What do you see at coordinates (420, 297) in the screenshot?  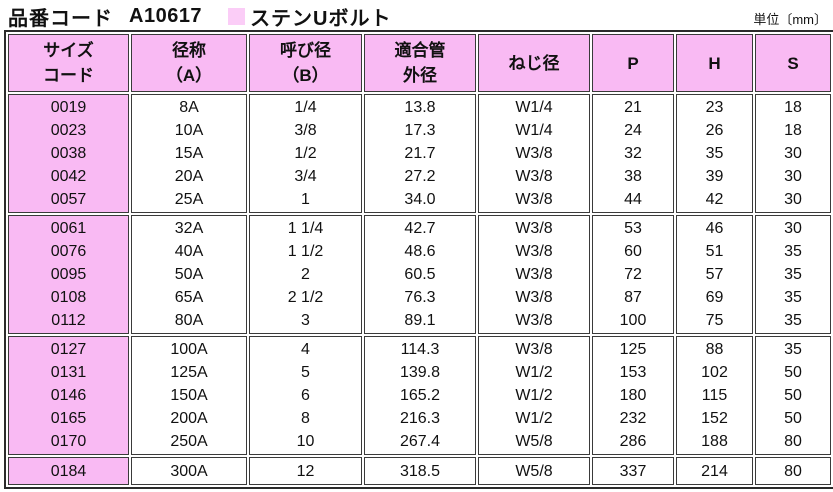 I see `cell-value: 76.3` at bounding box center [420, 297].